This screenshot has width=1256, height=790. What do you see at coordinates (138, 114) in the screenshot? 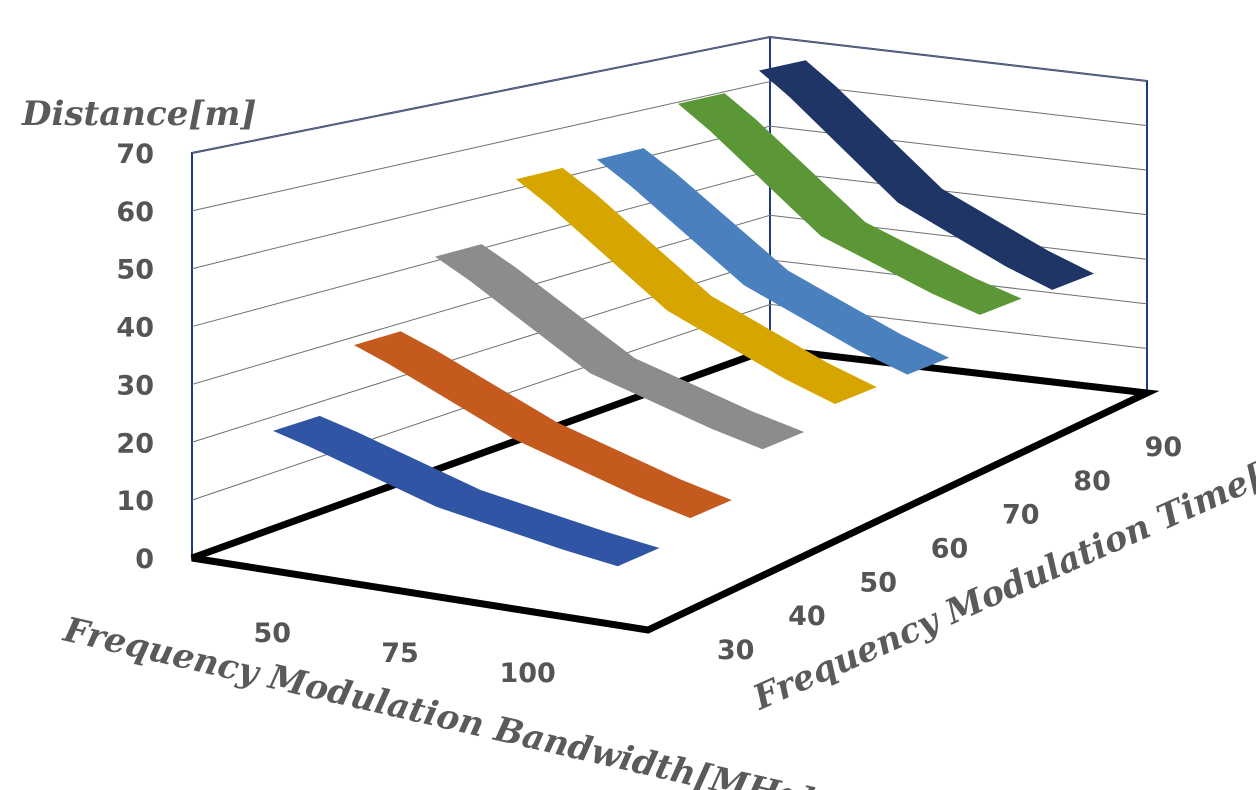
I see `z-axis-title: Distance[m]` at bounding box center [138, 114].